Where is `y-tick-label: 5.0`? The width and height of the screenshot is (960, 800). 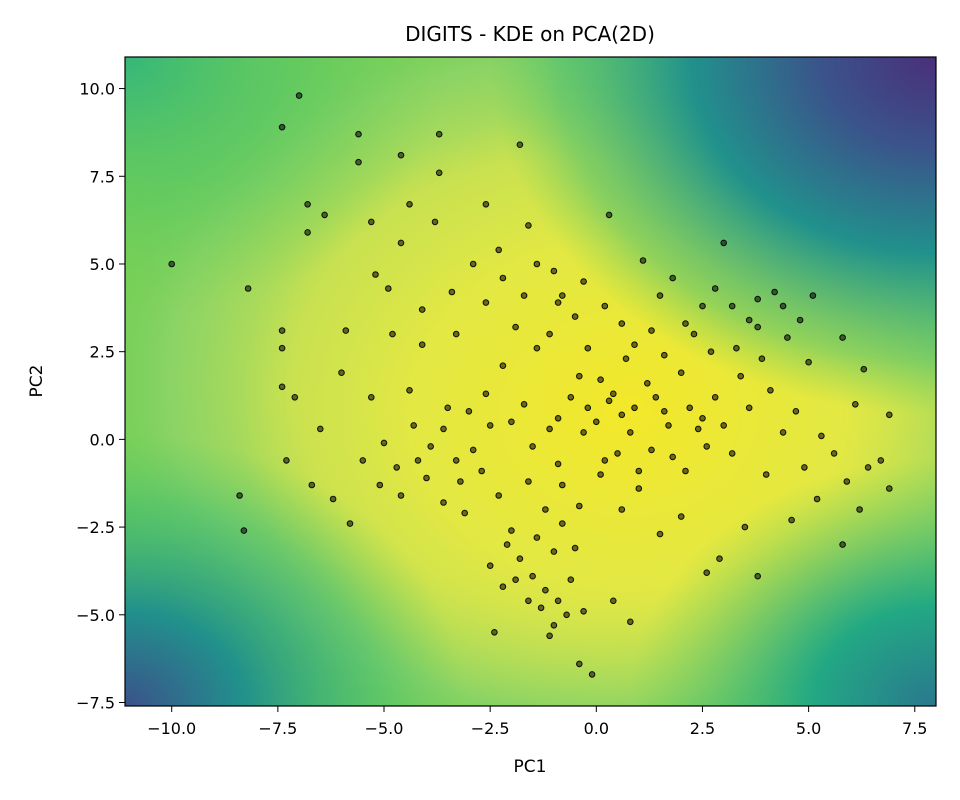 y-tick-label: 5.0 is located at coordinates (102, 264).